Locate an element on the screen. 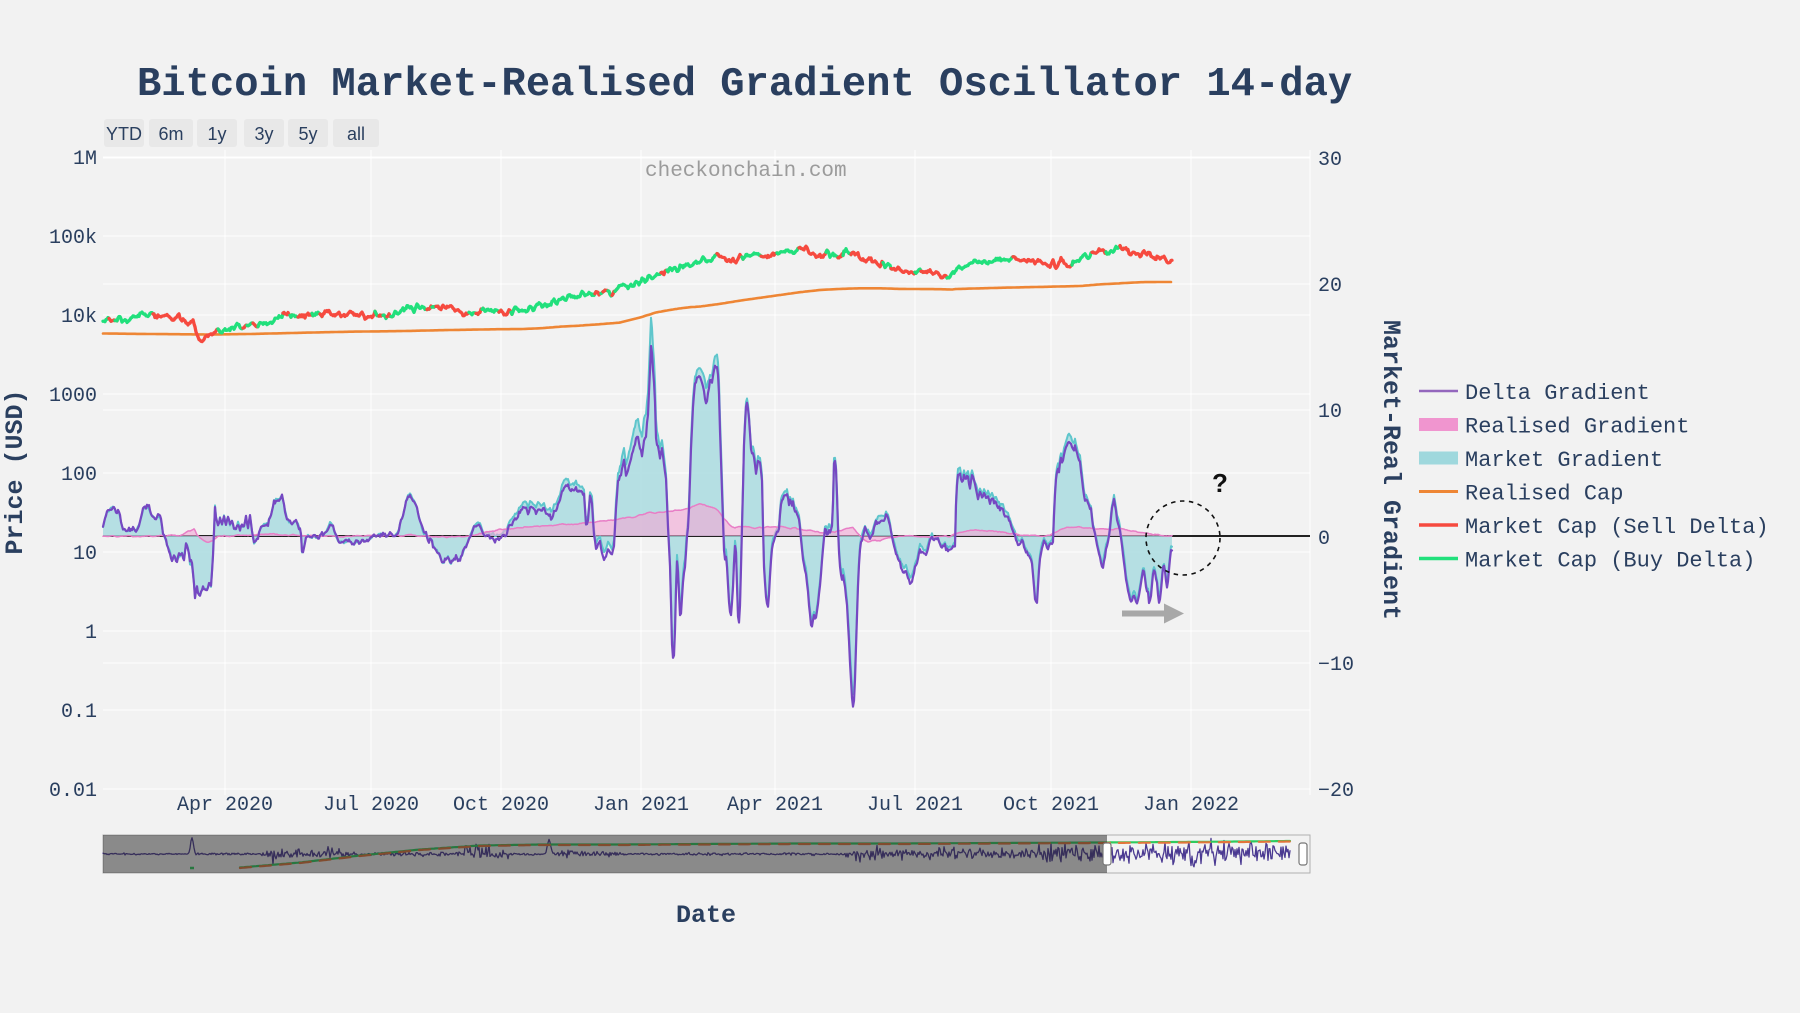  svg-text: 1000 is located at coordinates (73, 396).